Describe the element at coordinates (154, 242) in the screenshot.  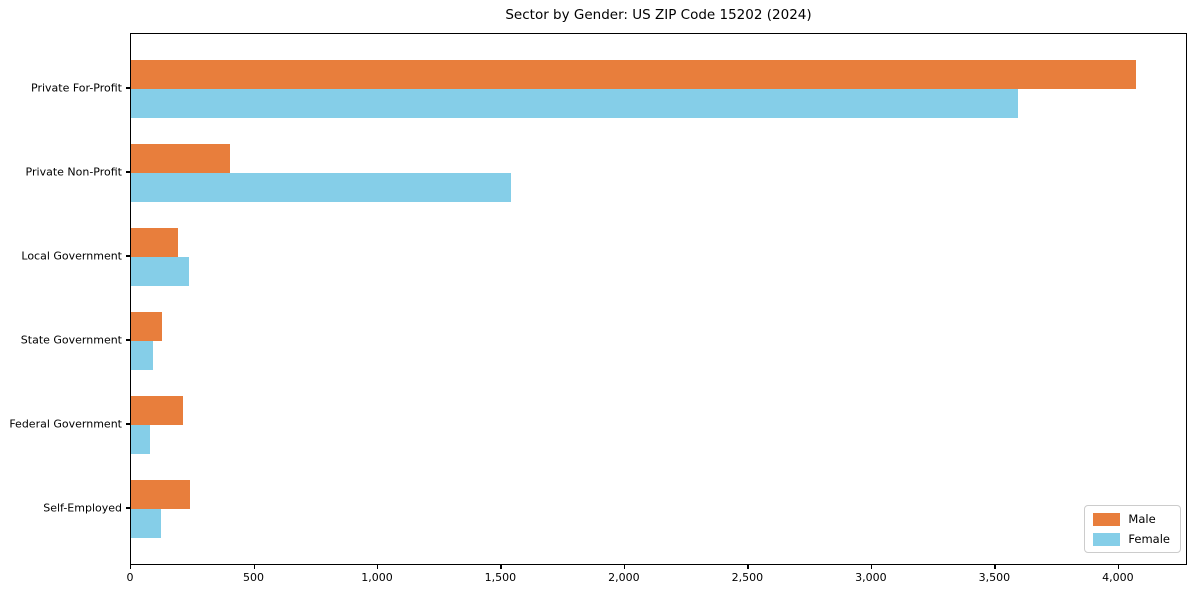
I see `bar-male-local-government` at that location.